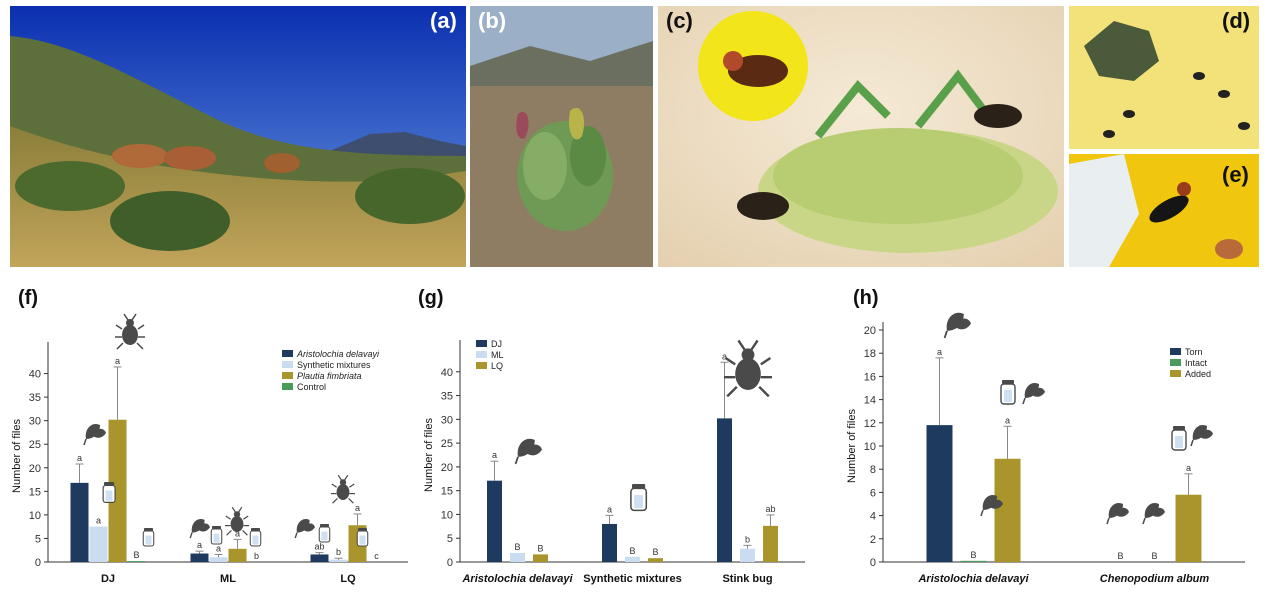 The image size is (1270, 600). What do you see at coordinates (632, 579) in the screenshot?
I see `x-category-label: Synthetic mixtures` at bounding box center [632, 579].